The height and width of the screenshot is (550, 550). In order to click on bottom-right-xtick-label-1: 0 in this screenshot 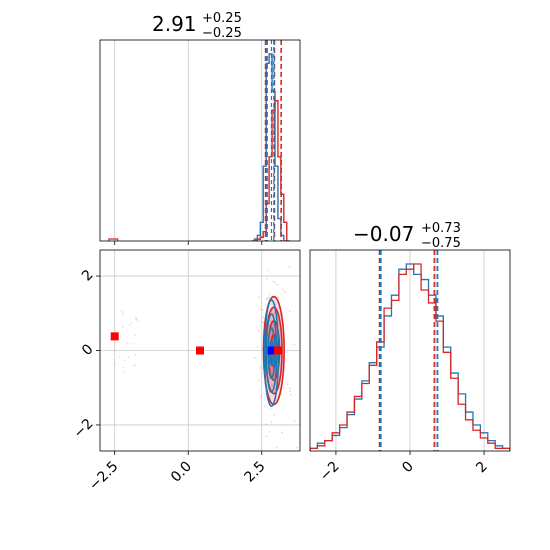, I will do `click(408, 468)`.